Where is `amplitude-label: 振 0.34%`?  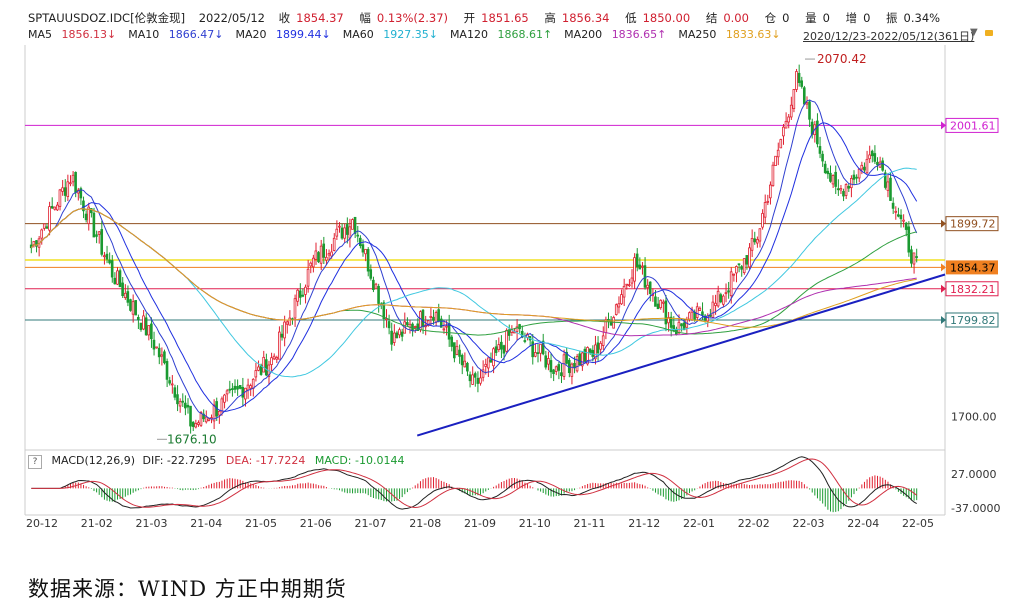 amplitude-label: 振 0.34% is located at coordinates (913, 18).